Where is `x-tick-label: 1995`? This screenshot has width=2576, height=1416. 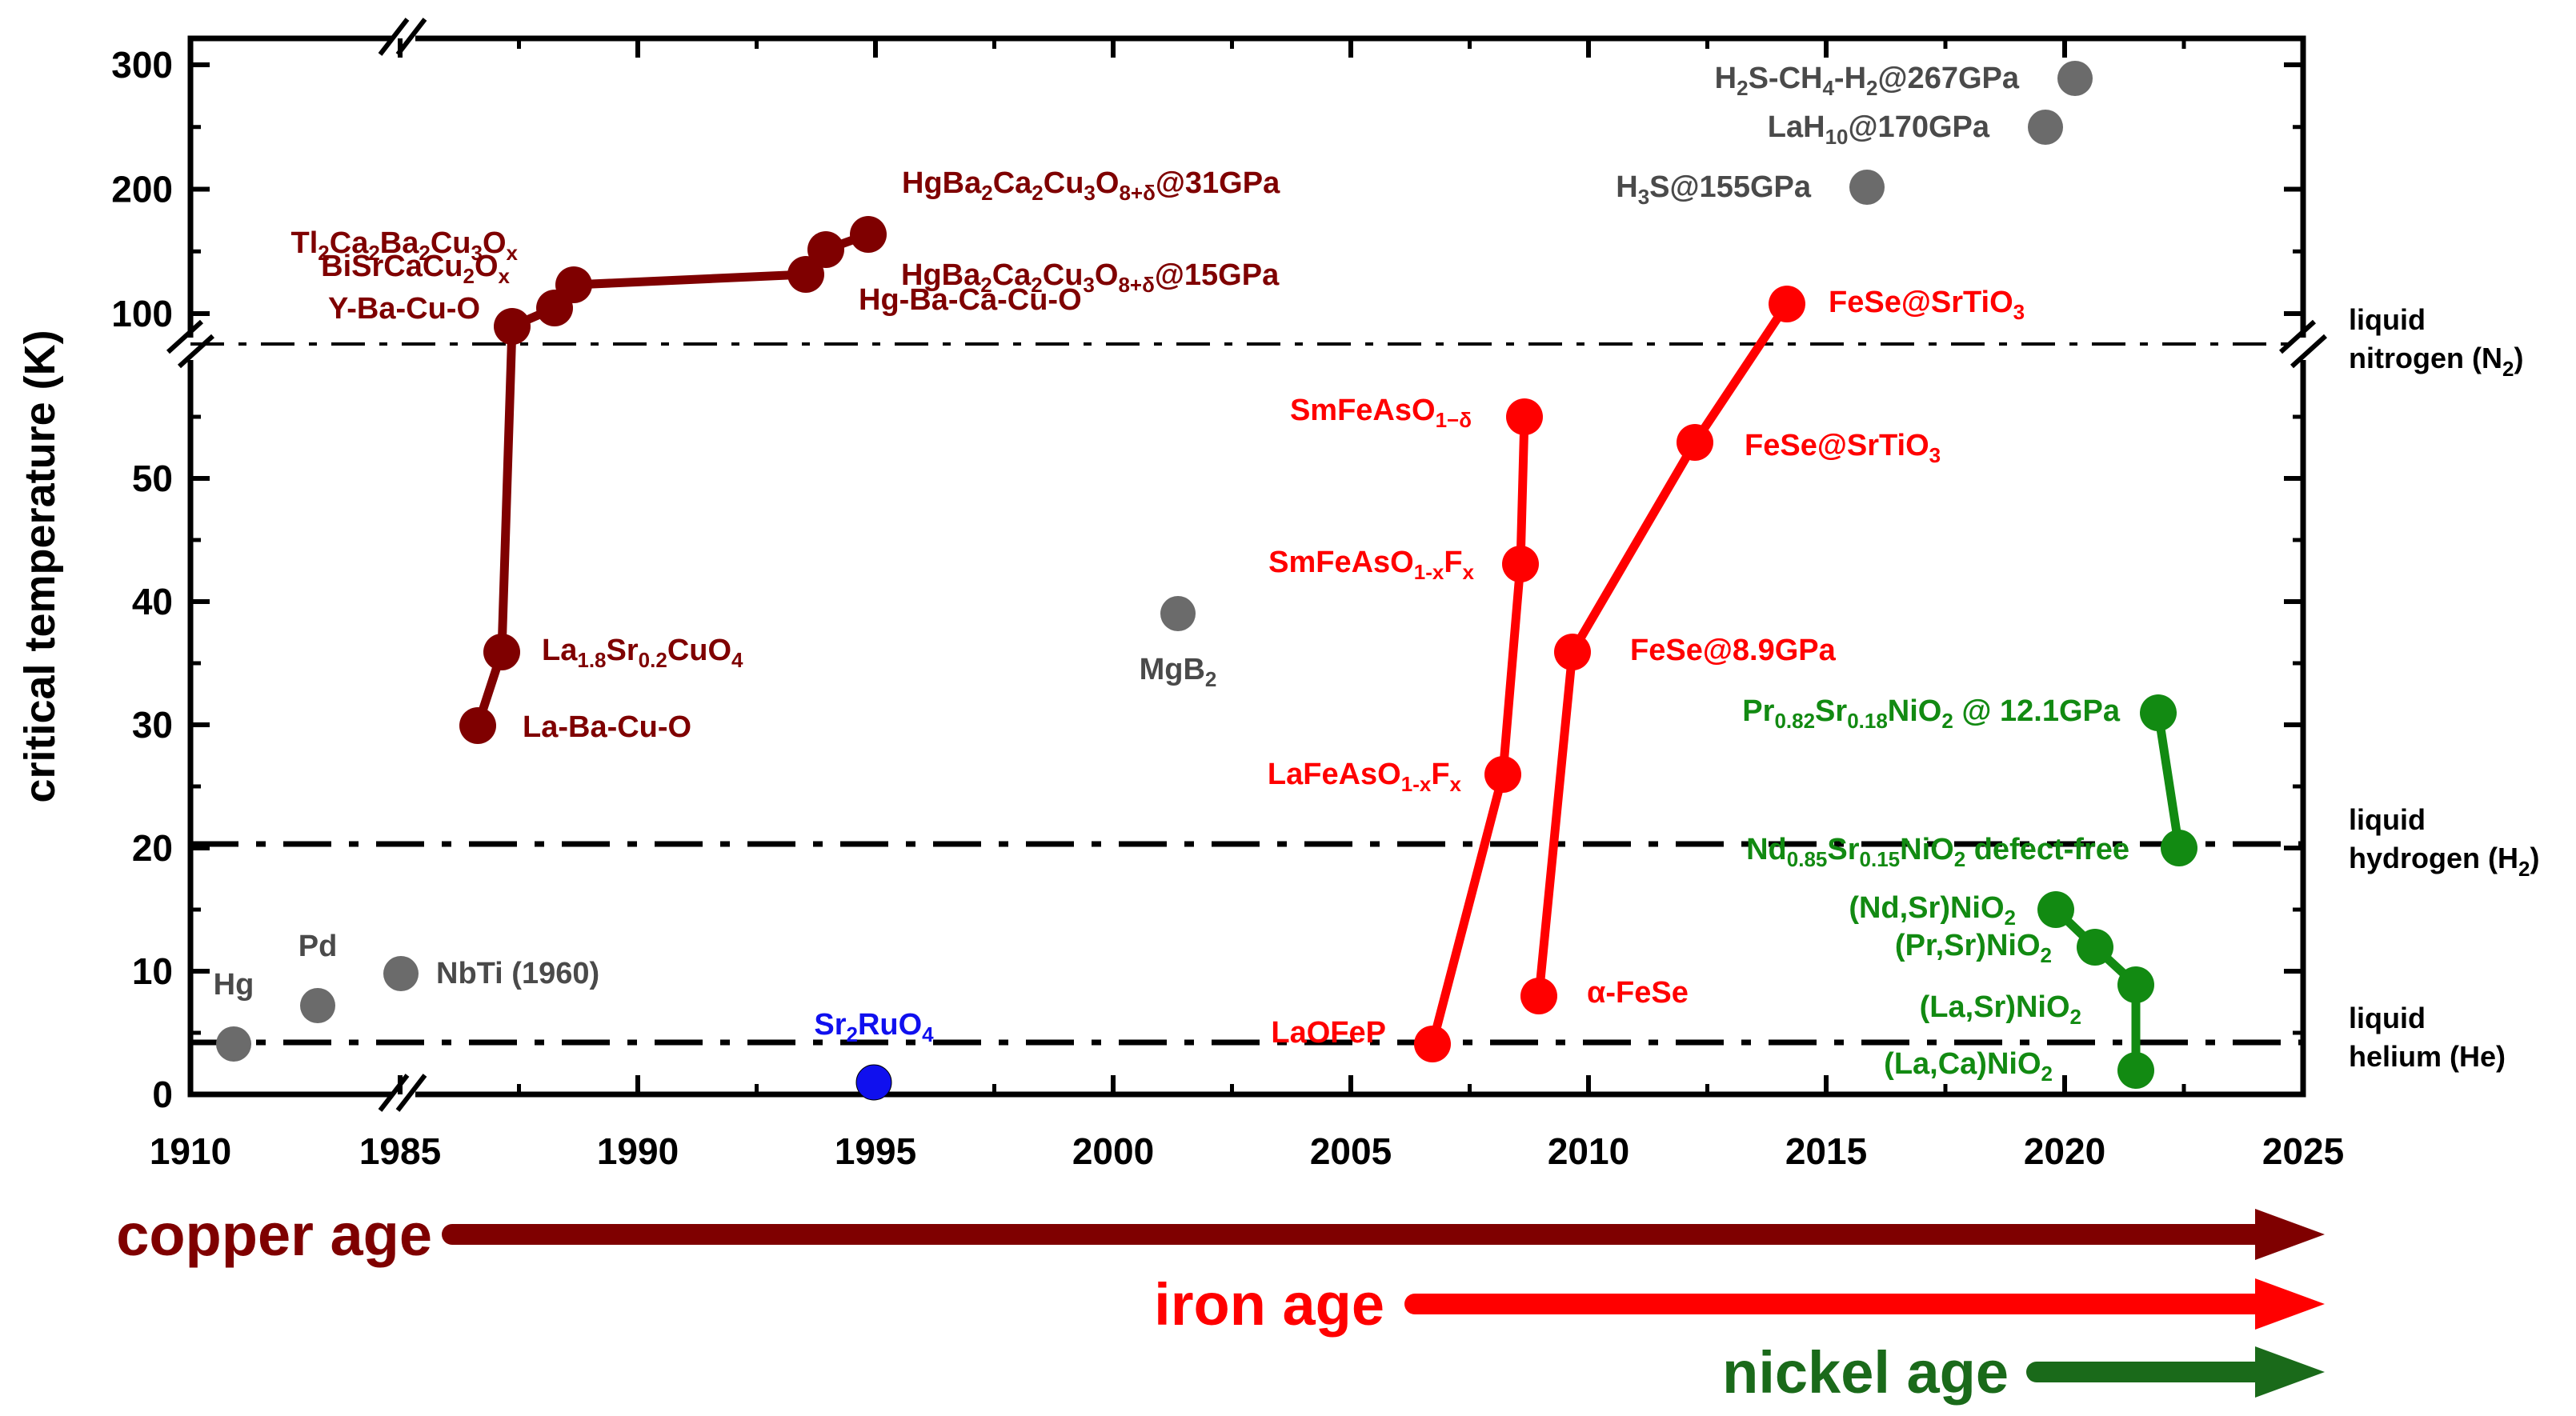
x-tick-label: 1995 is located at coordinates (875, 1151).